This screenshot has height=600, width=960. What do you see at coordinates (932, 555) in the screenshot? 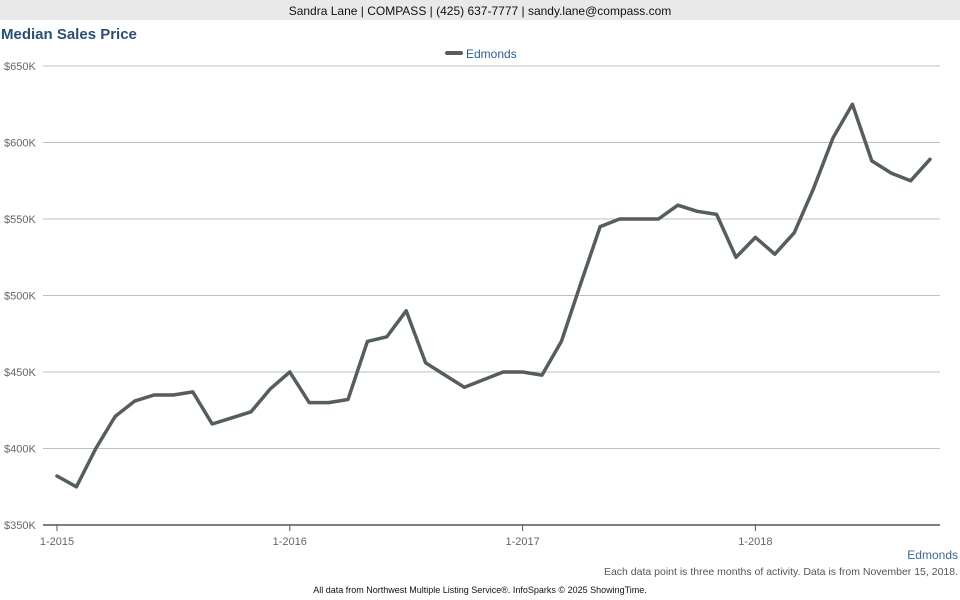
I see `footer-series-label: Edmonds` at bounding box center [932, 555].